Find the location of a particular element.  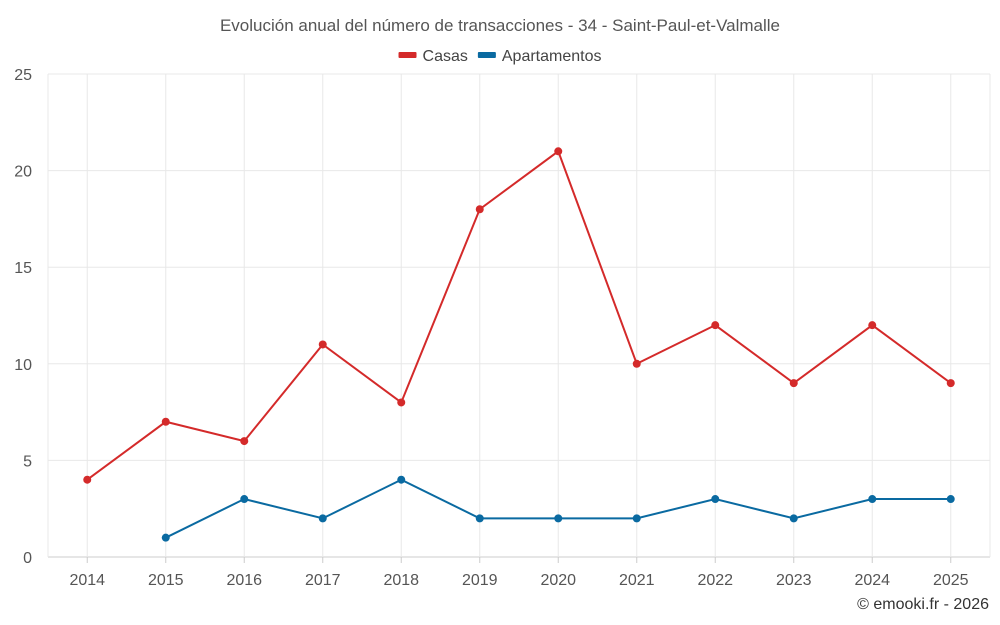

y-tick-label: 10 is located at coordinates (23, 365).